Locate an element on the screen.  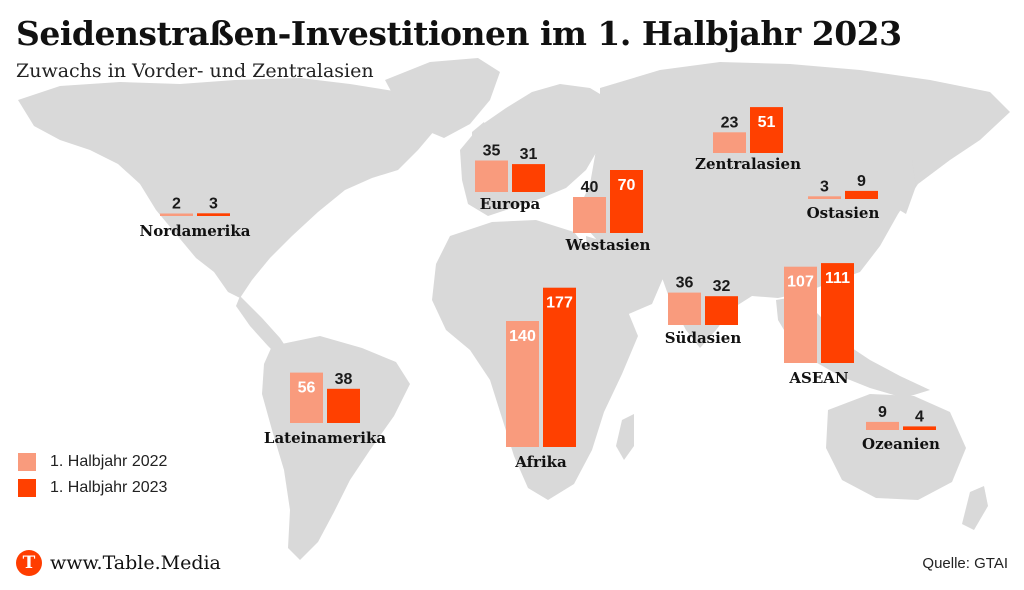
legend: 1. Halbjahr 2022 1. Halbjahr 2023 is located at coordinates (92, 475).